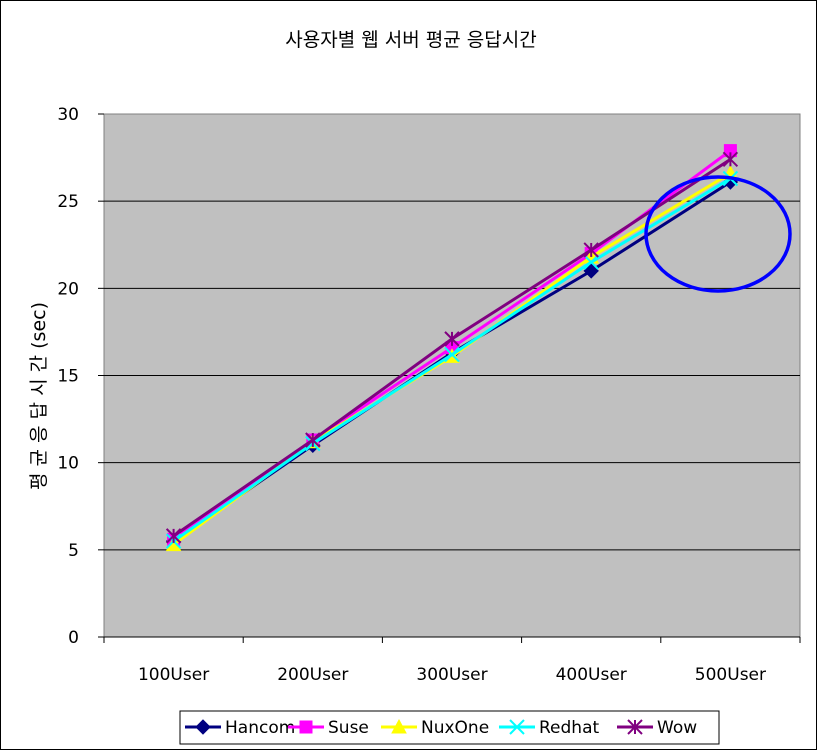 This screenshot has width=817, height=754. I want to click on y-tick-label: 15, so click(68, 377).